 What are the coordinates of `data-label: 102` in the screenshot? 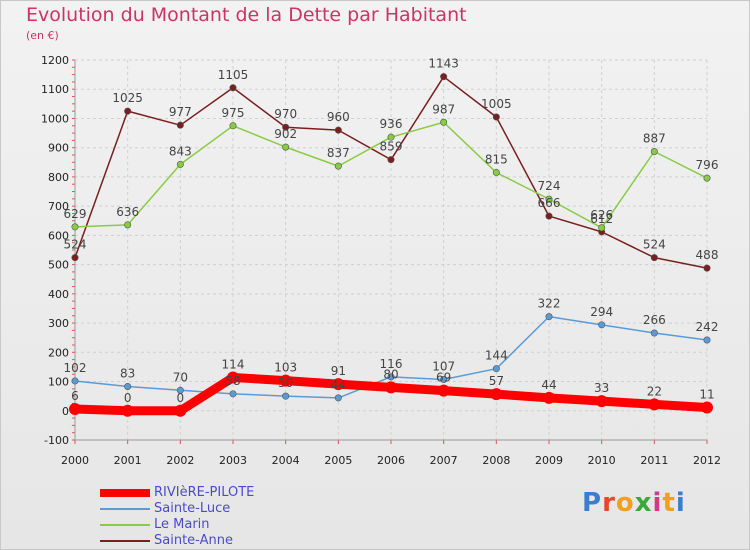 It's located at (75, 368).